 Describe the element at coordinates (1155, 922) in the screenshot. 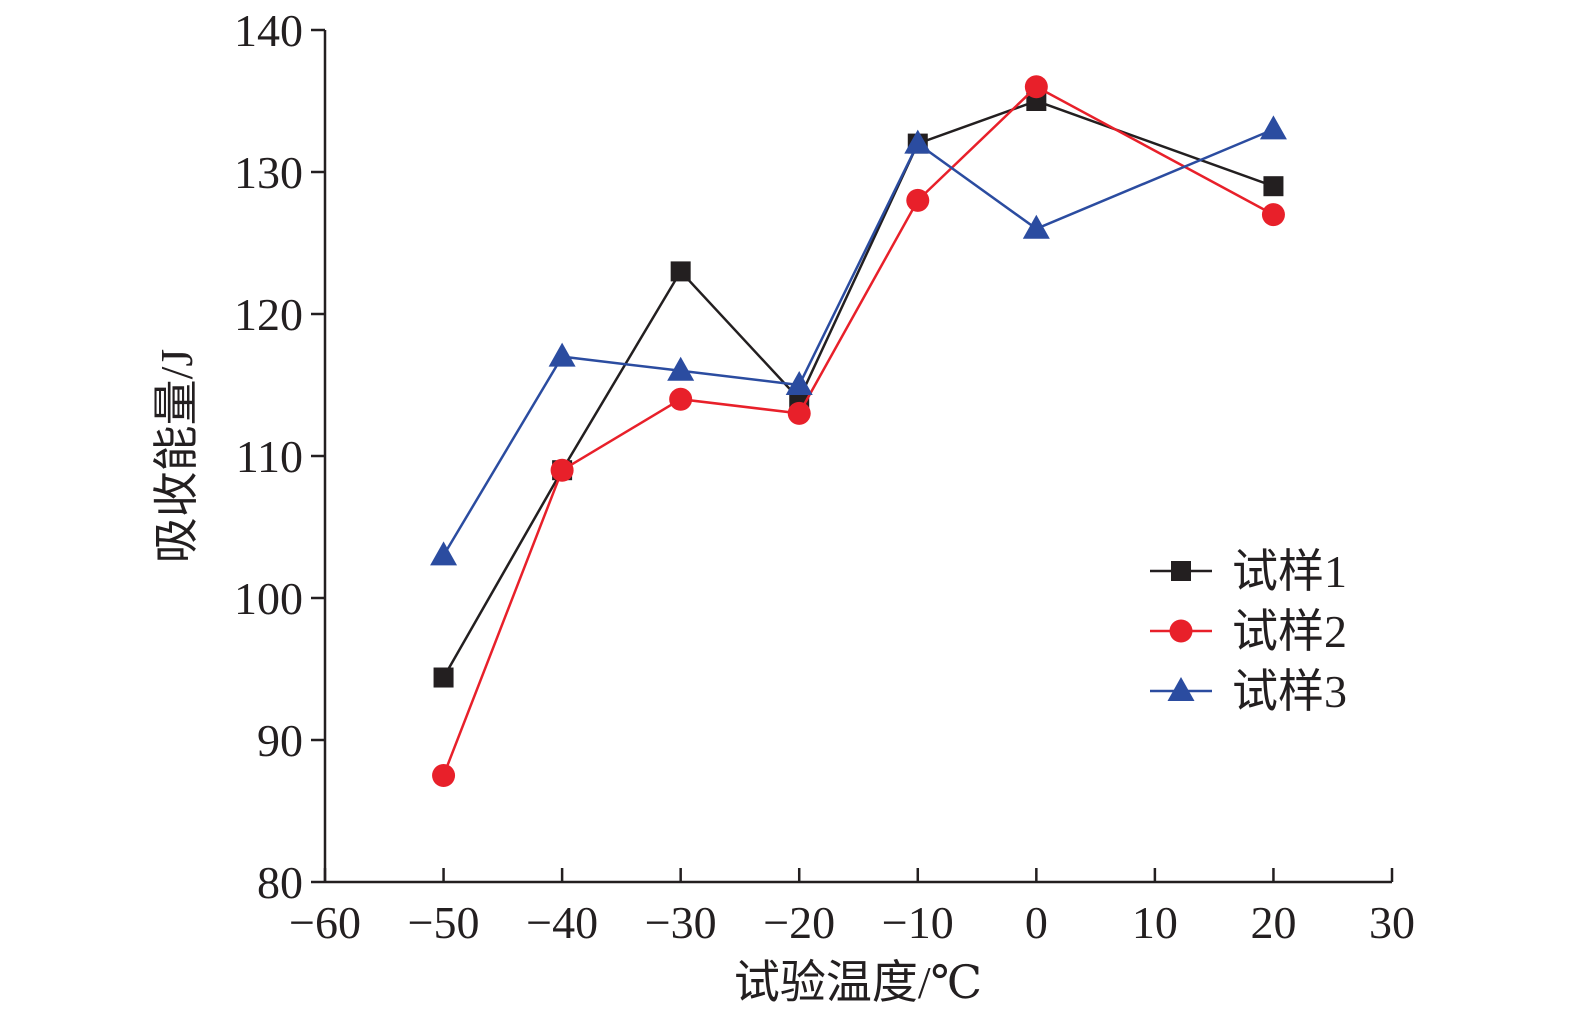

I see `x-tick-label: 10` at that location.